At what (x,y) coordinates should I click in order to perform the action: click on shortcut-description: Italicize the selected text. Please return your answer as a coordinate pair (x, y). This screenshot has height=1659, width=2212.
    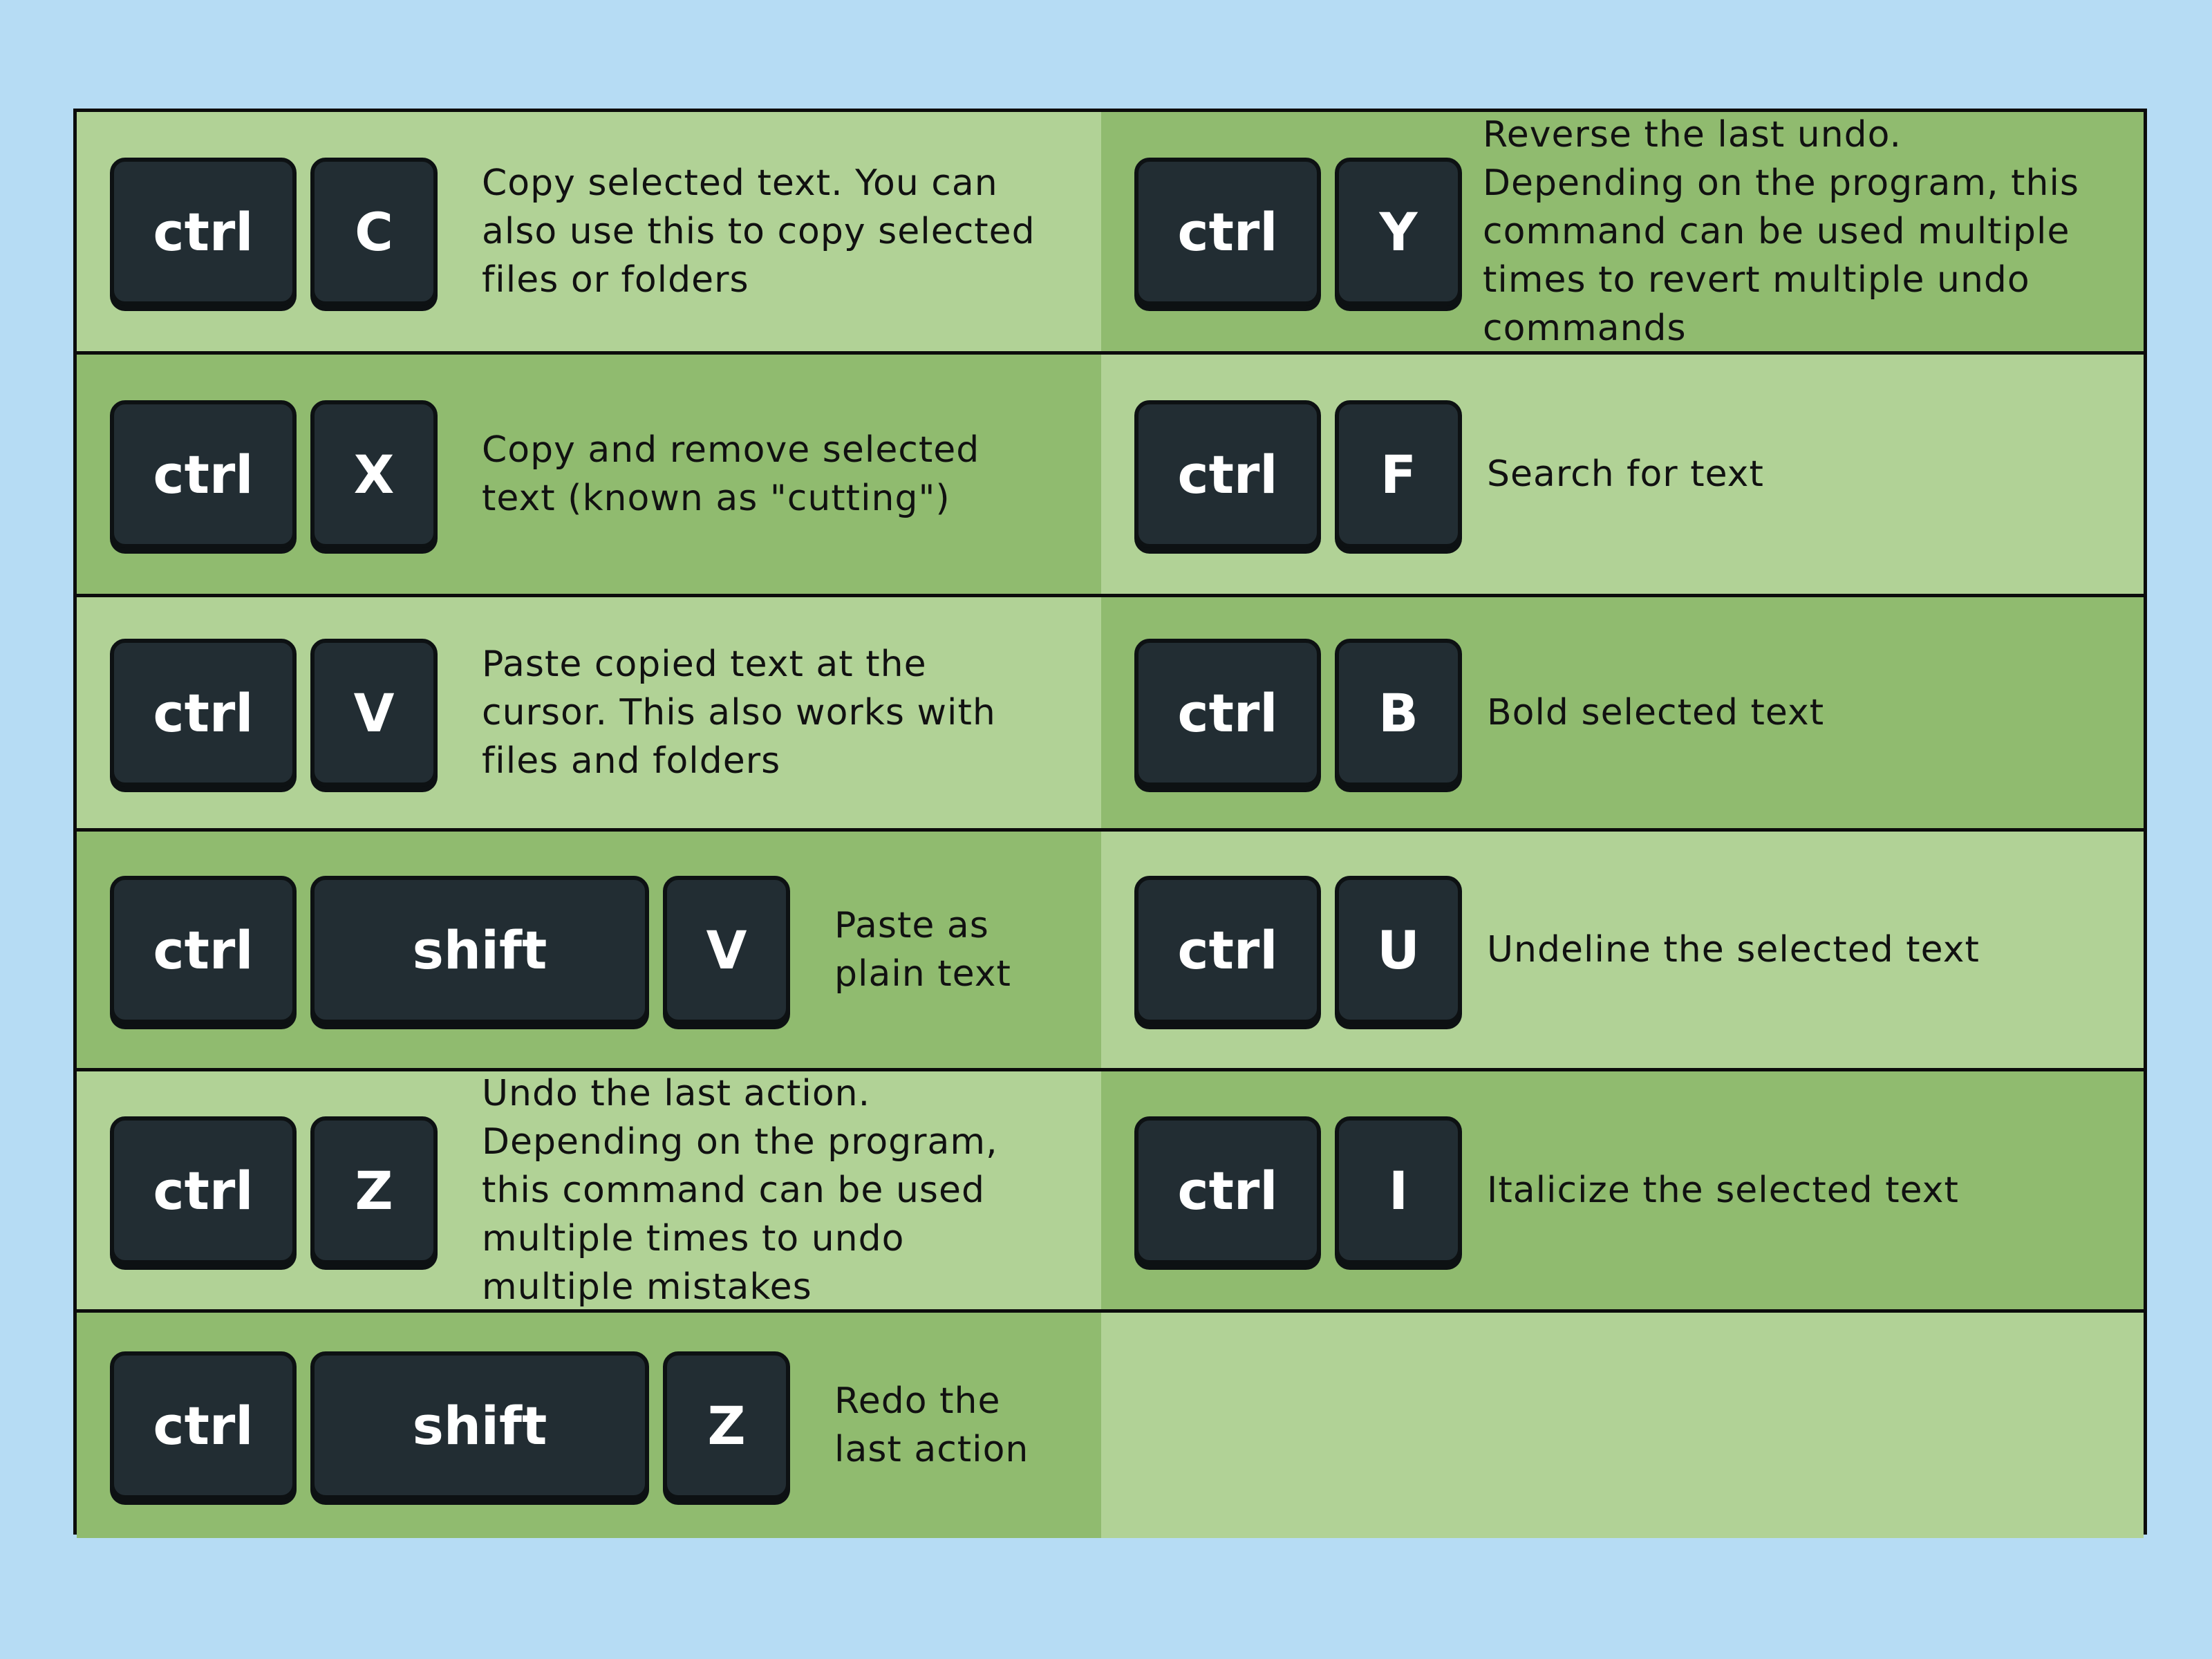
    Looking at the image, I should click on (1723, 1190).